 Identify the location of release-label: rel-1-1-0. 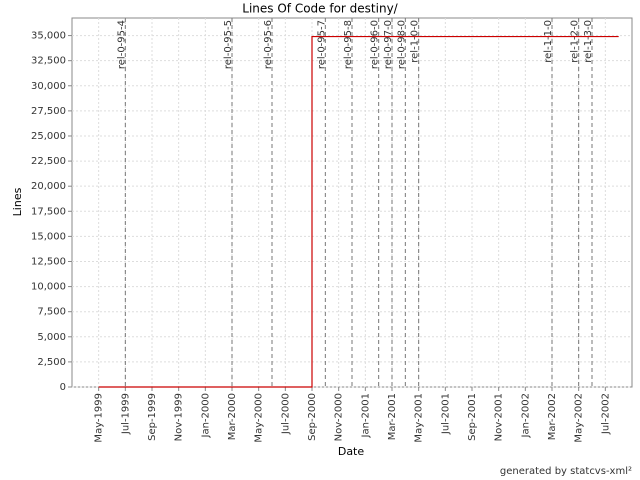
(548, 41).